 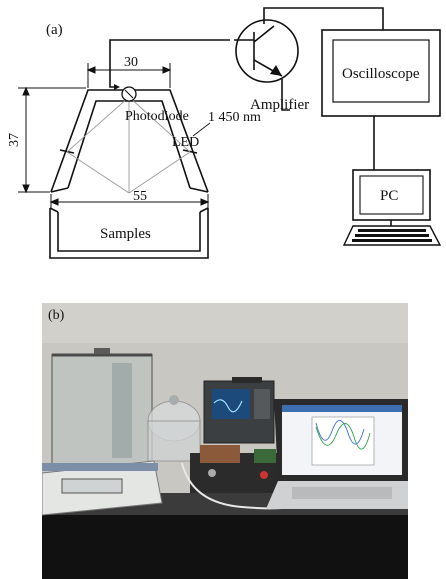 I want to click on laptop, so click(x=337, y=454).